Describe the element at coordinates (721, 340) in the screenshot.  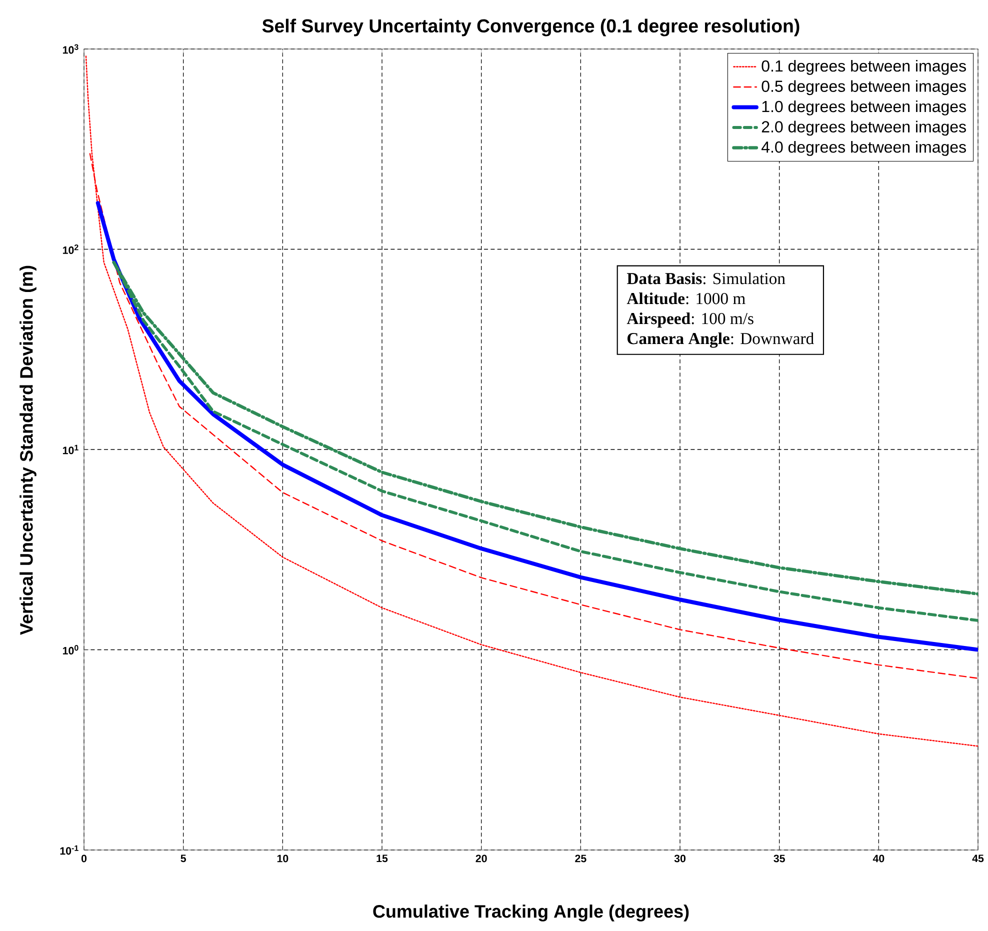
I see `annotation: Camera Angle: Downward` at that location.